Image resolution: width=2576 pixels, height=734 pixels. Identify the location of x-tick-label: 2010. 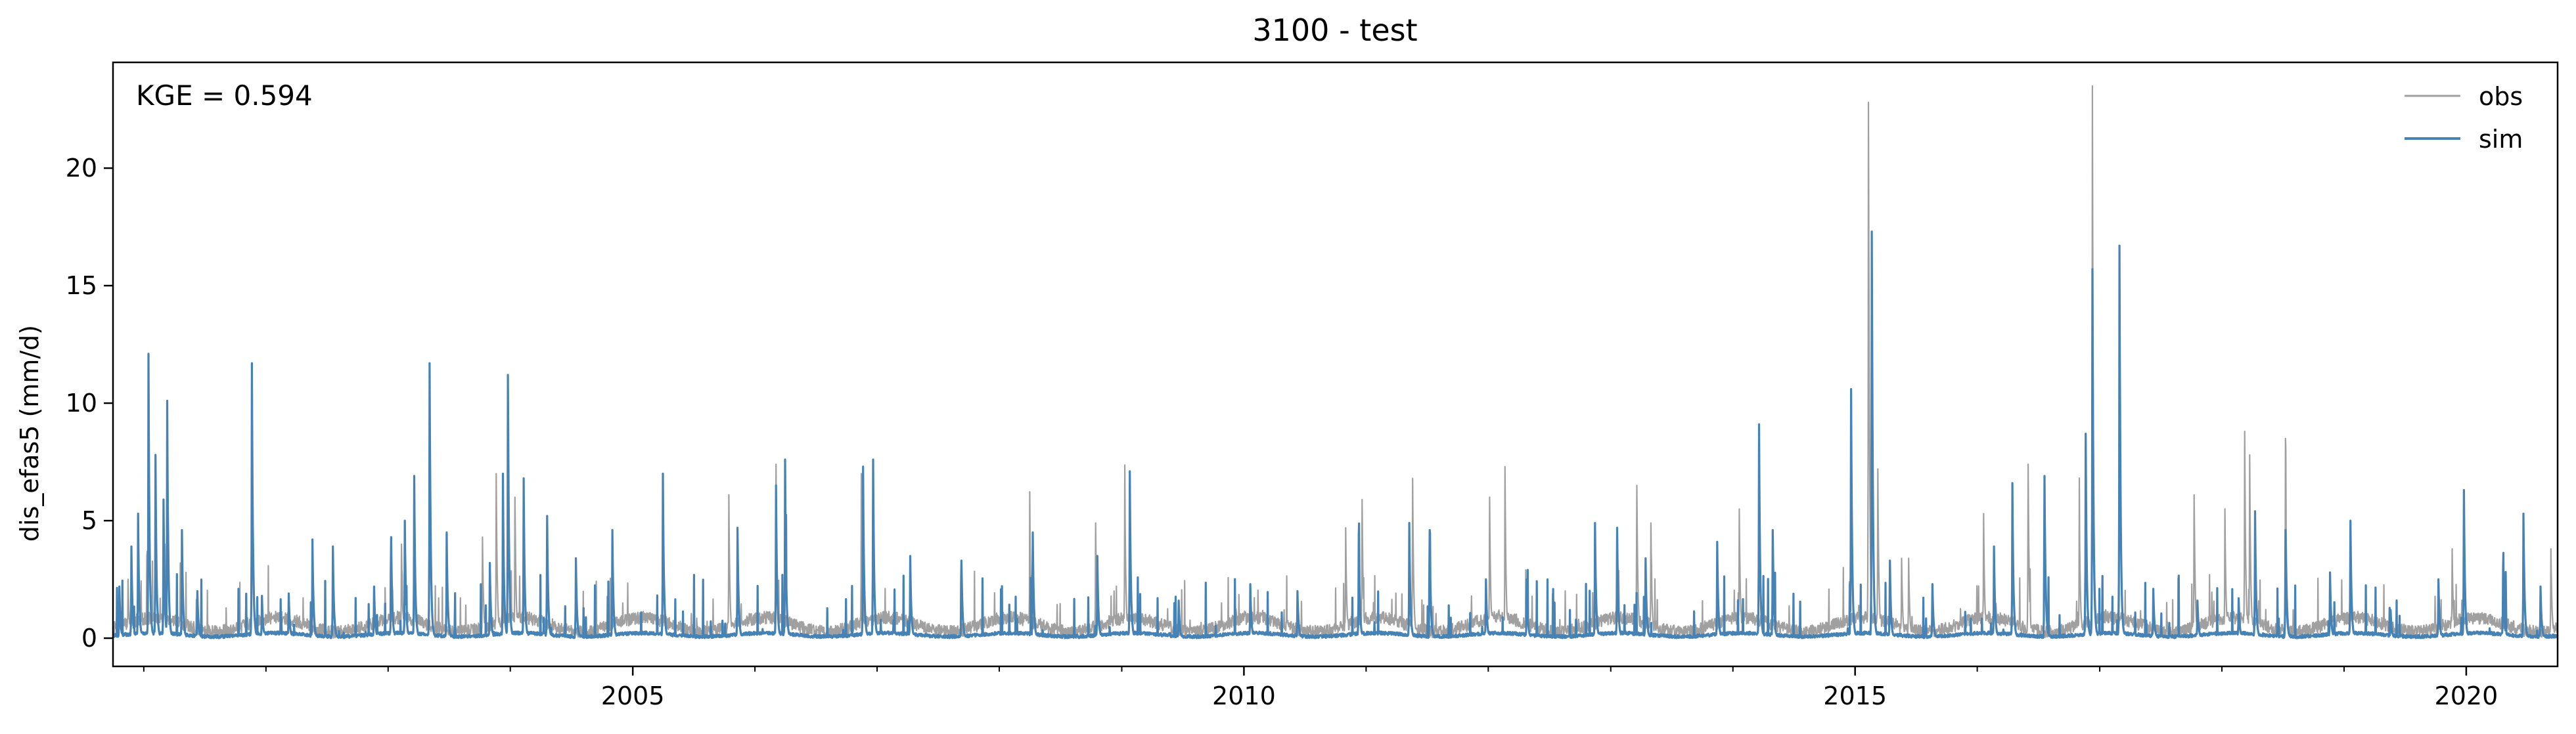
(1244, 695).